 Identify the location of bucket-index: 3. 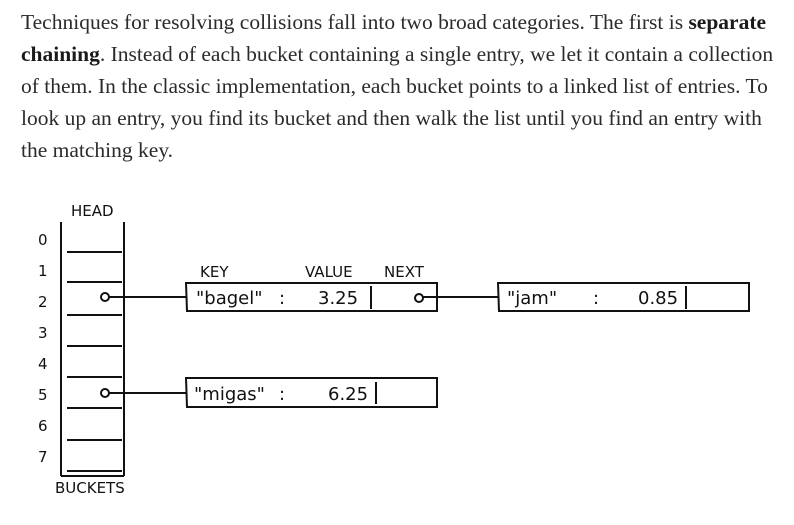
(43, 333).